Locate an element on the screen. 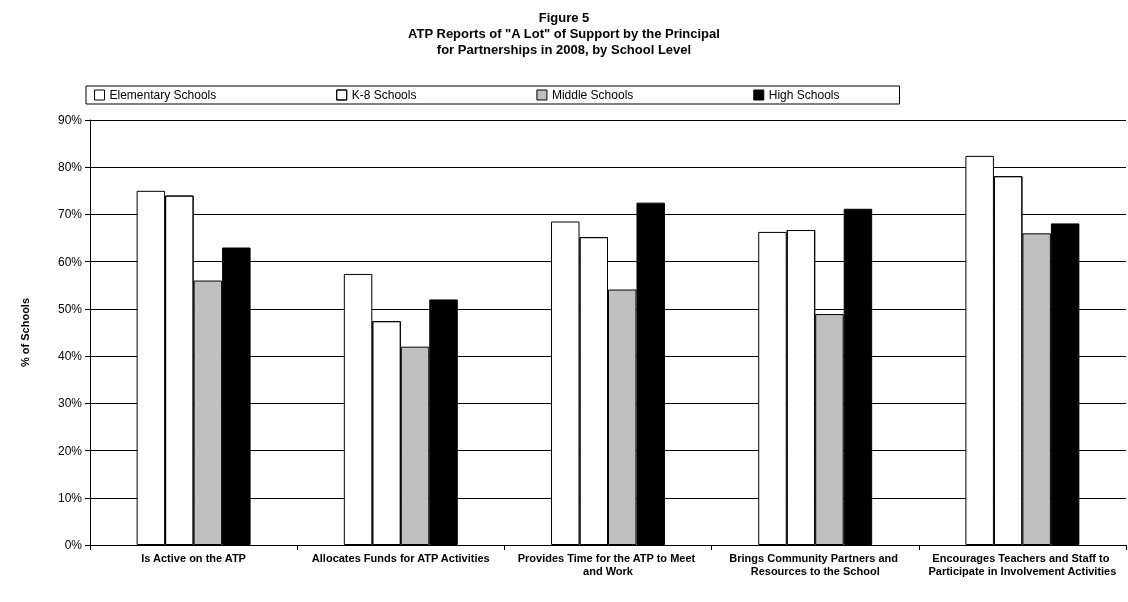 Image resolution: width=1128 pixels, height=602 pixels. legend-label: High Schools is located at coordinates (804, 95).